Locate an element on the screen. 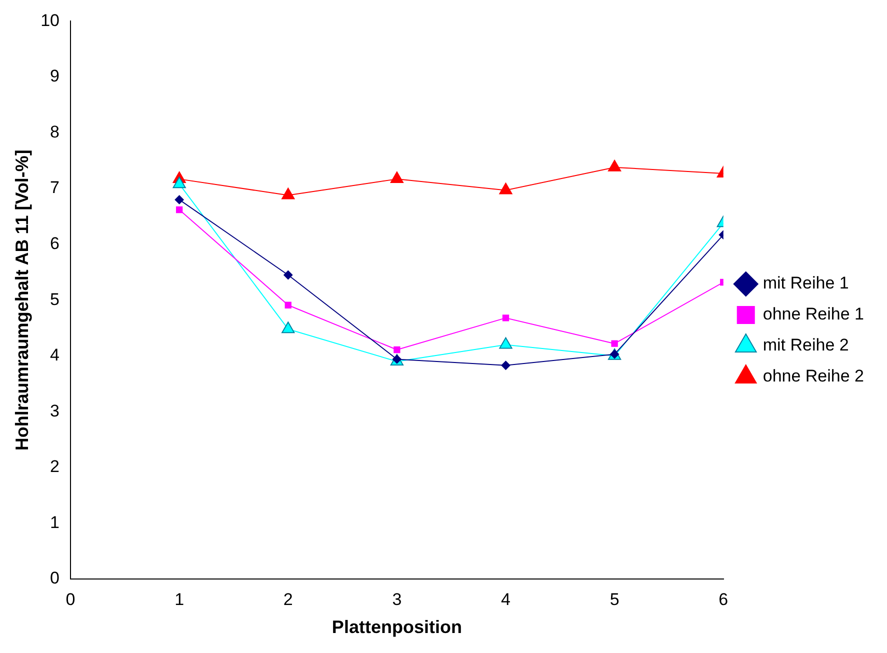 This screenshot has width=887, height=653. y-tick-label: 4 is located at coordinates (55, 355).